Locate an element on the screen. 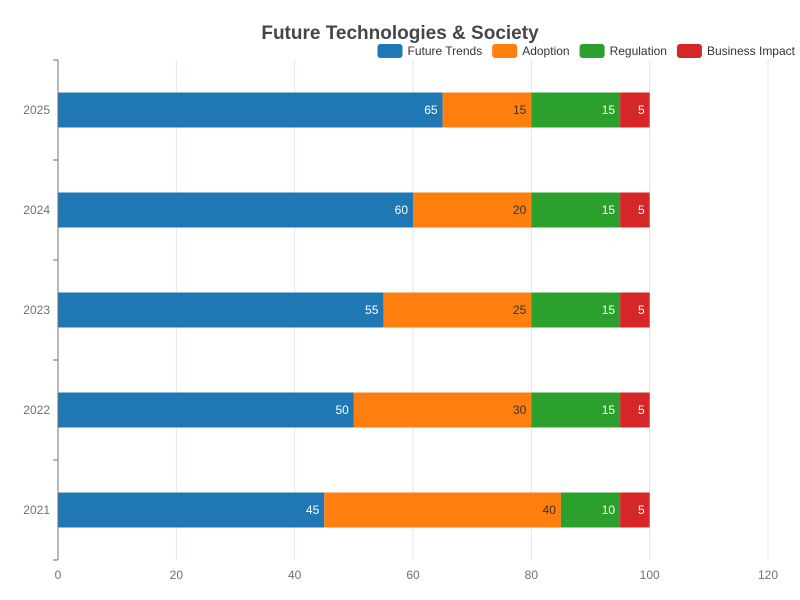 This screenshot has height=600, width=800. bar-value-label: 45 is located at coordinates (313, 510).